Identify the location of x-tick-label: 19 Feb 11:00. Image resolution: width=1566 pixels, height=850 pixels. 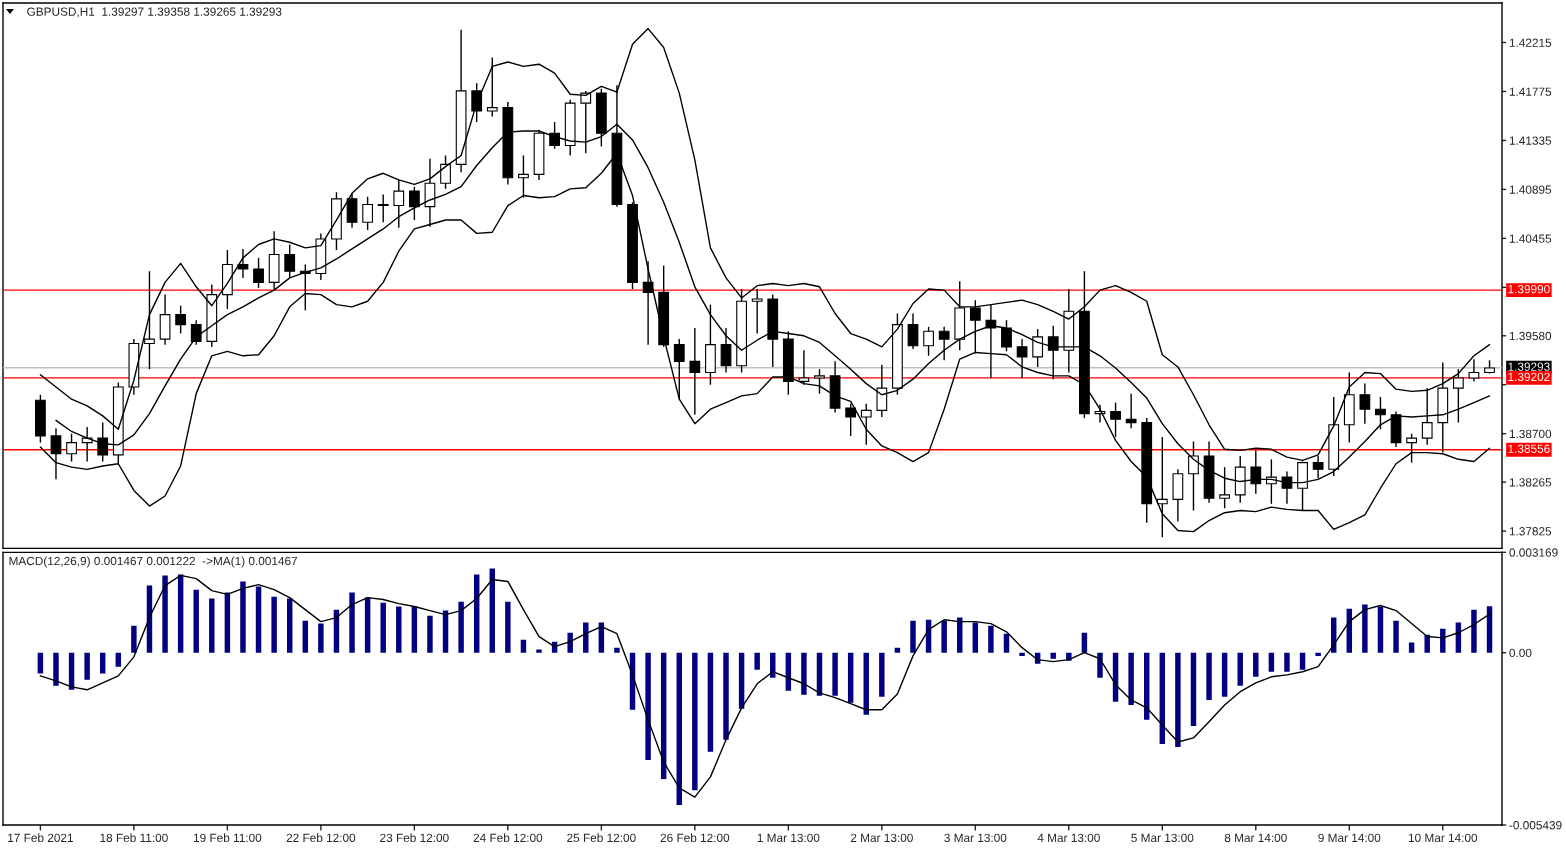
(227, 837).